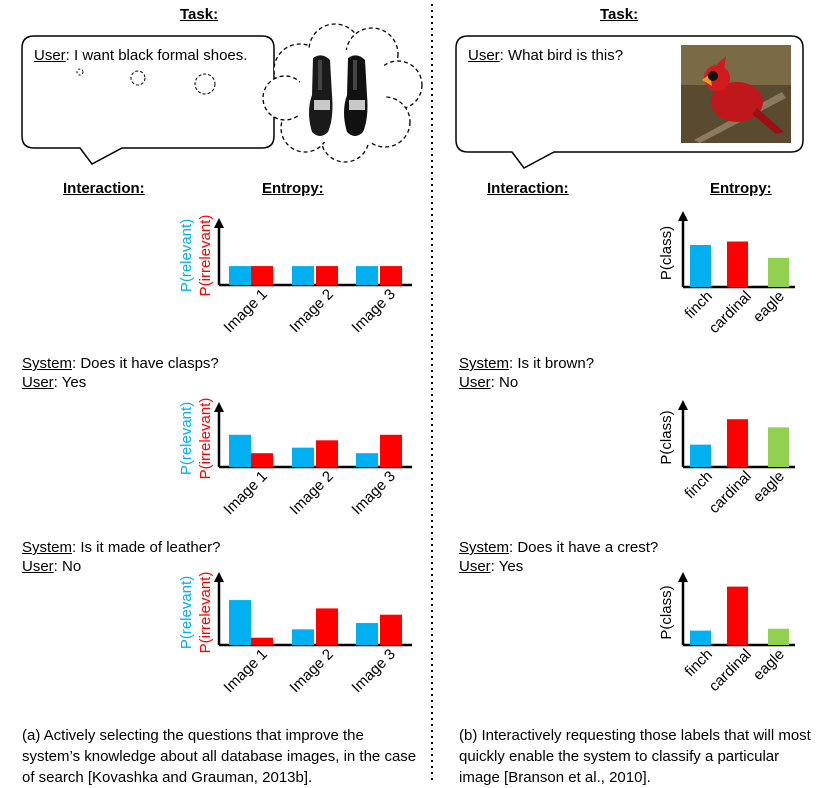 Image resolution: width=830 pixels, height=788 pixels. I want to click on right-task-header: Task:, so click(619, 14).